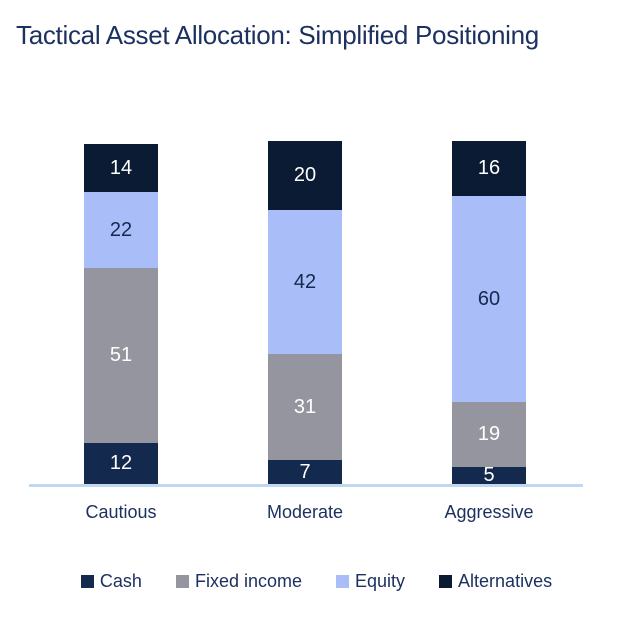 This screenshot has height=621, width=633. I want to click on segment-cash: 7, so click(305, 472).